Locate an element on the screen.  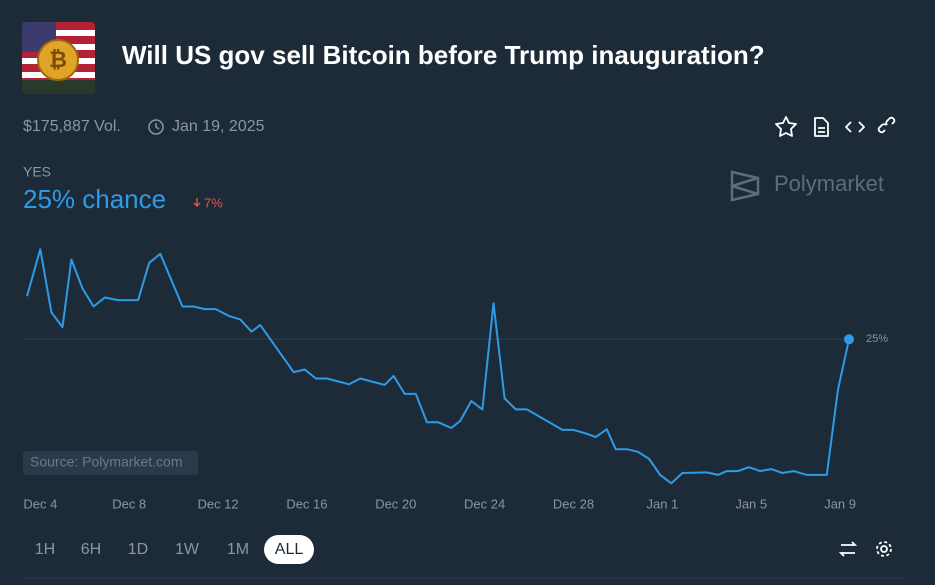
star-button is located at coordinates (786, 126).